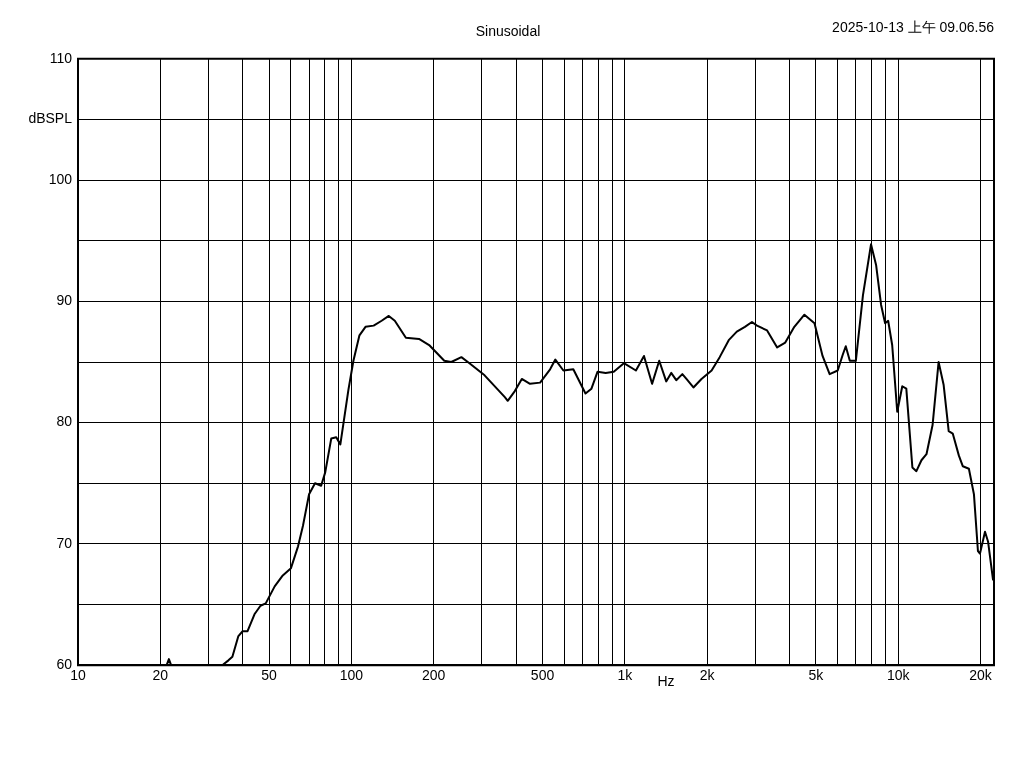  What do you see at coordinates (78, 675) in the screenshot?
I see `x-tick-label: 10` at bounding box center [78, 675].